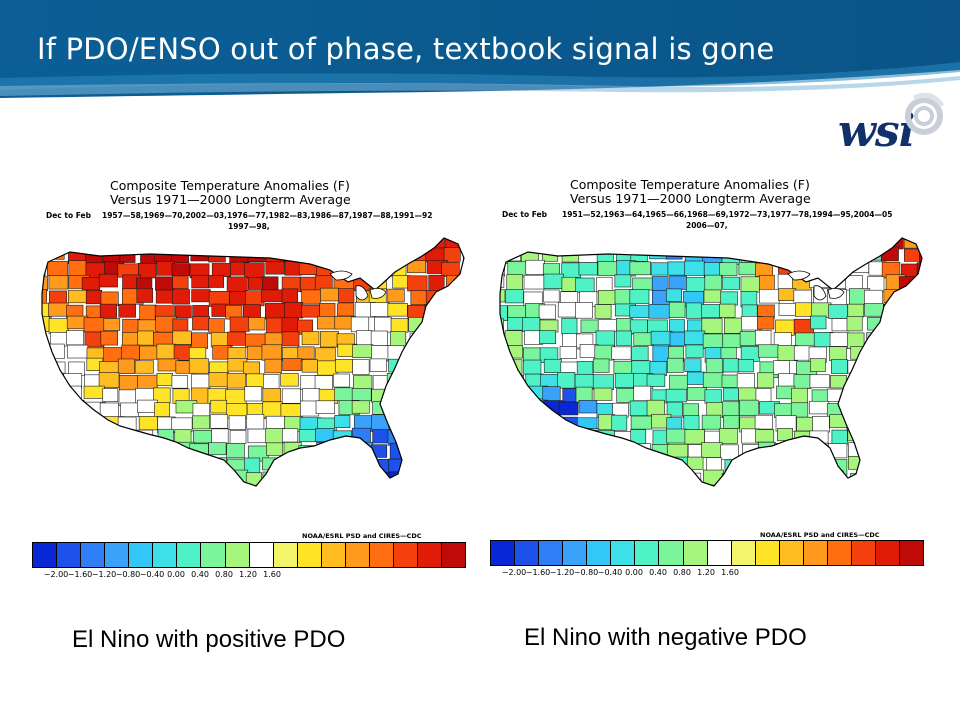 The width and height of the screenshot is (960, 720). Describe the element at coordinates (730, 572) in the screenshot. I see `scale-tick-label: 1.60` at that location.